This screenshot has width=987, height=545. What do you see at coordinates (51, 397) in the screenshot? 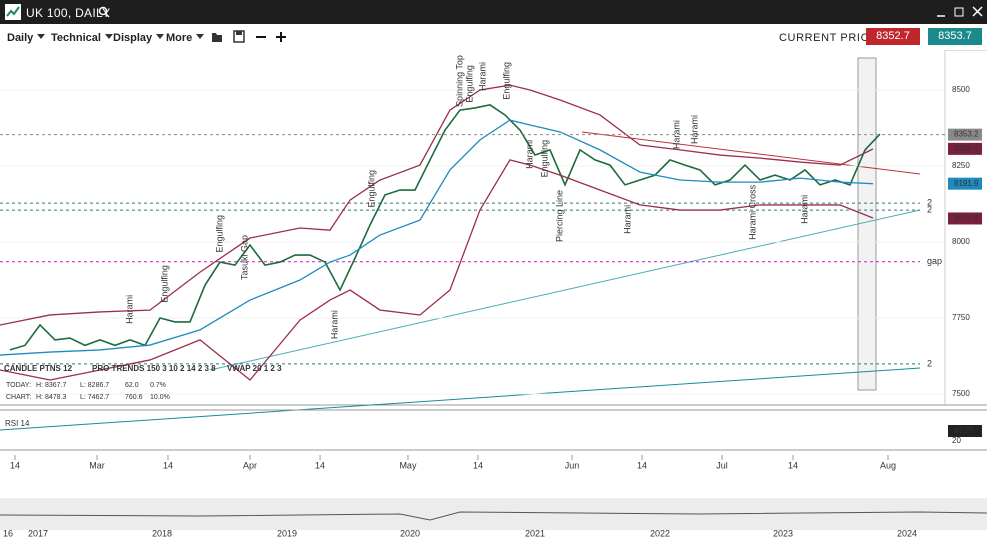
I see `stat: H: 8478.3` at bounding box center [51, 397].